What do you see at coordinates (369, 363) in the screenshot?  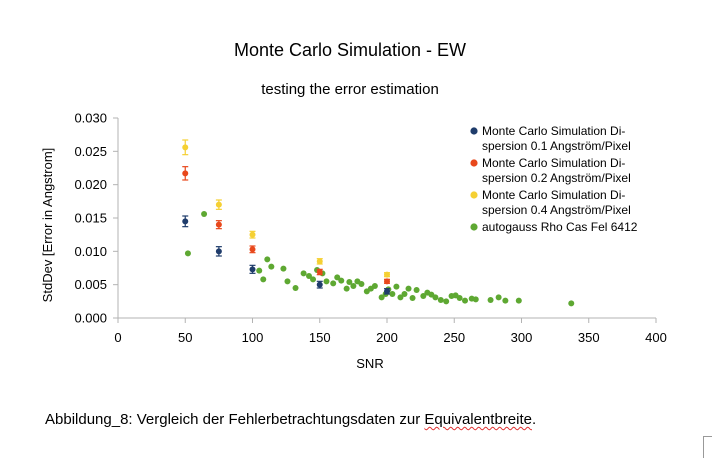 I see `x-axis-label: SNR` at bounding box center [369, 363].